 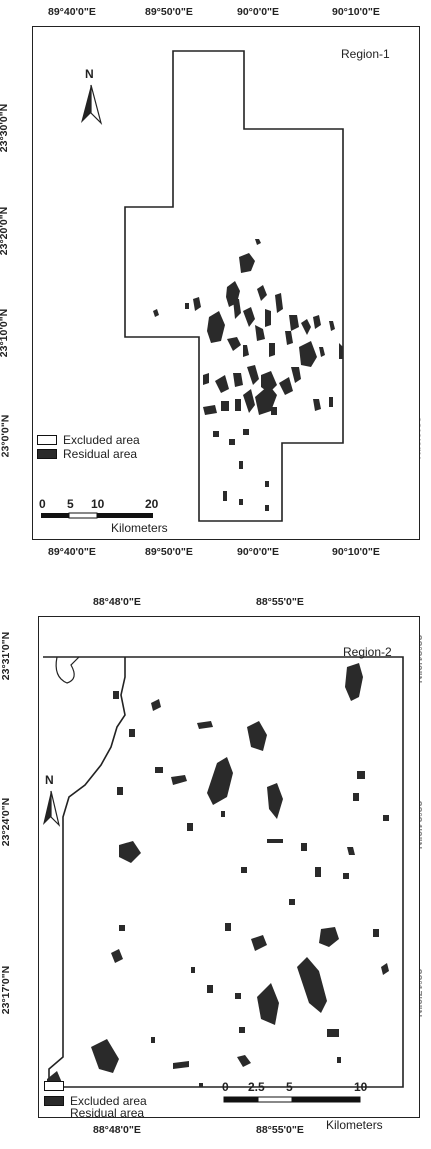 What do you see at coordinates (258, 552) in the screenshot?
I see `r1-bottom-tick-3: 90°0'0"E` at bounding box center [258, 552].